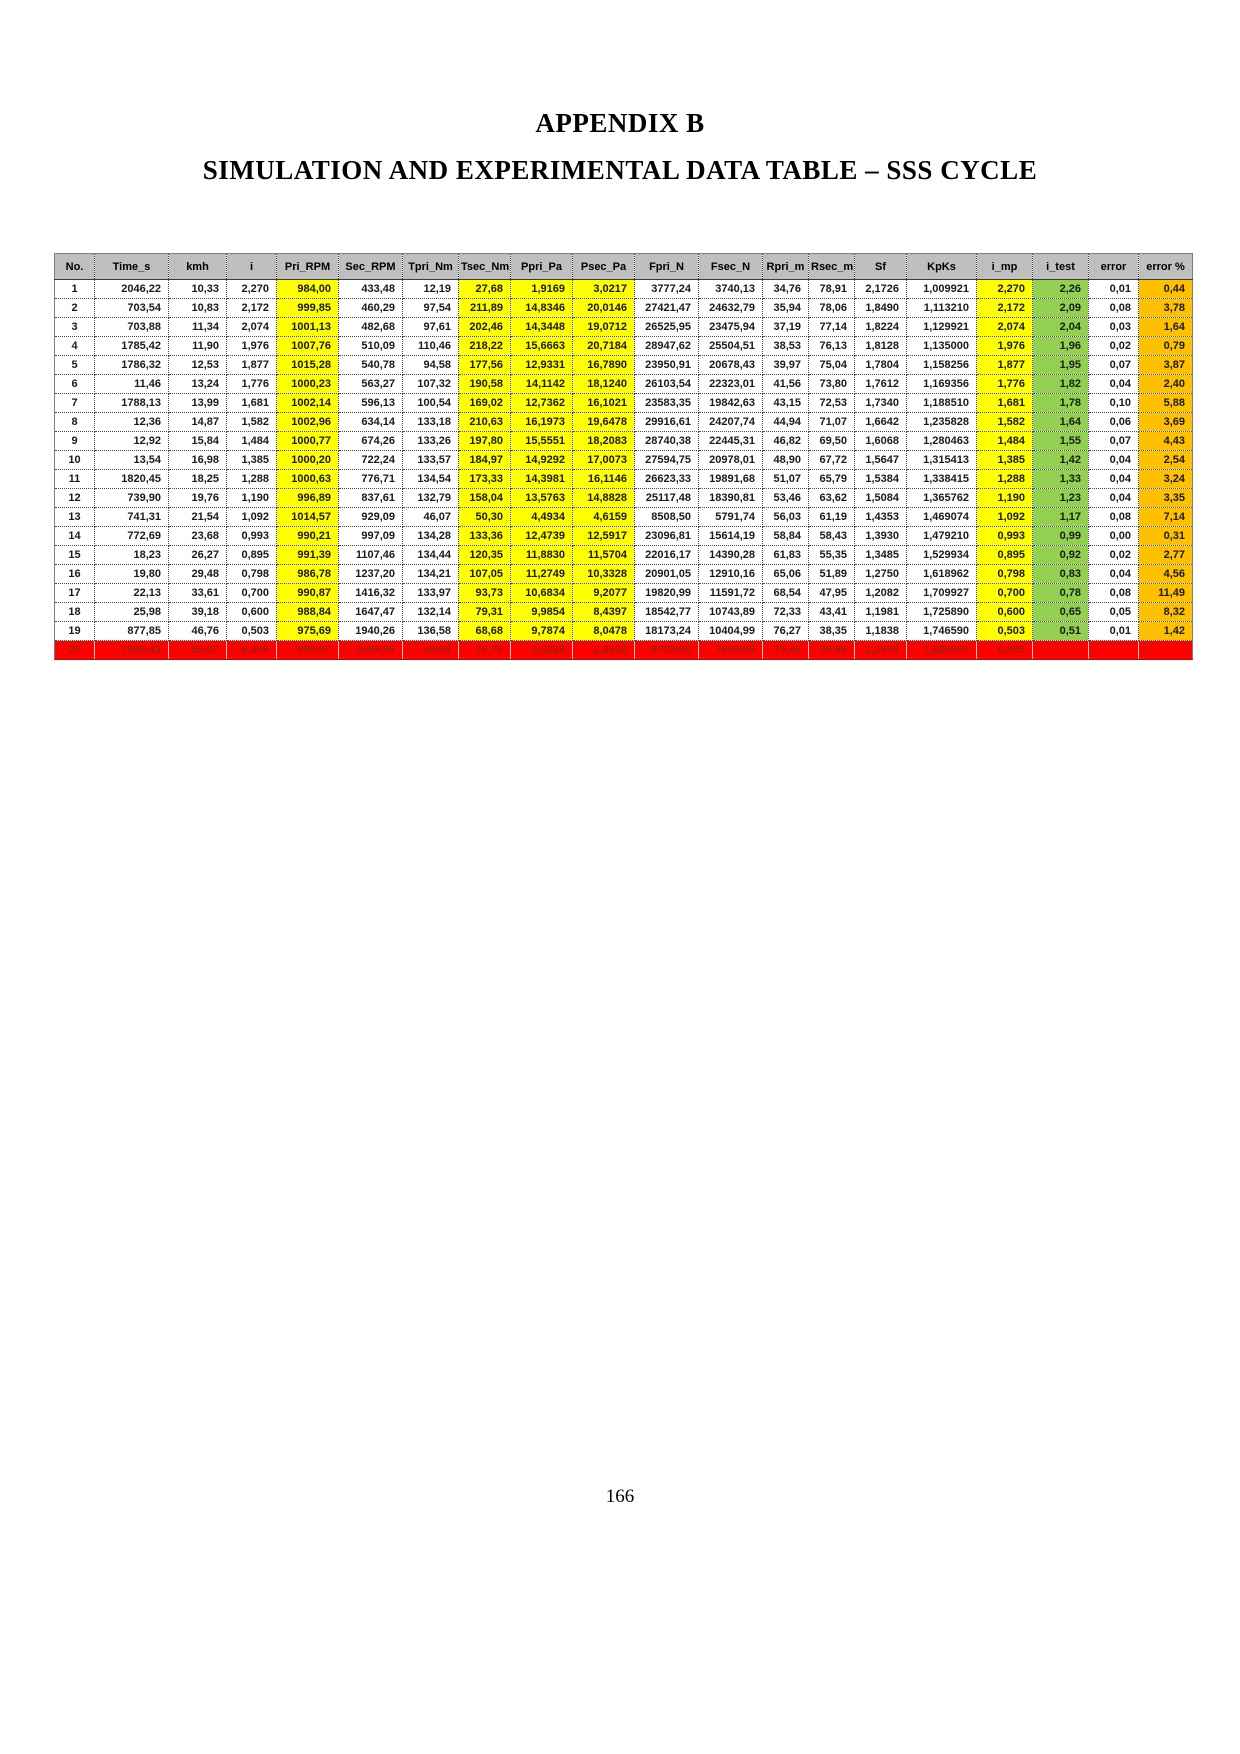 Image resolution: width=1240 pixels, height=1754 pixels. I want to click on table-cell: 3, so click(74, 327).